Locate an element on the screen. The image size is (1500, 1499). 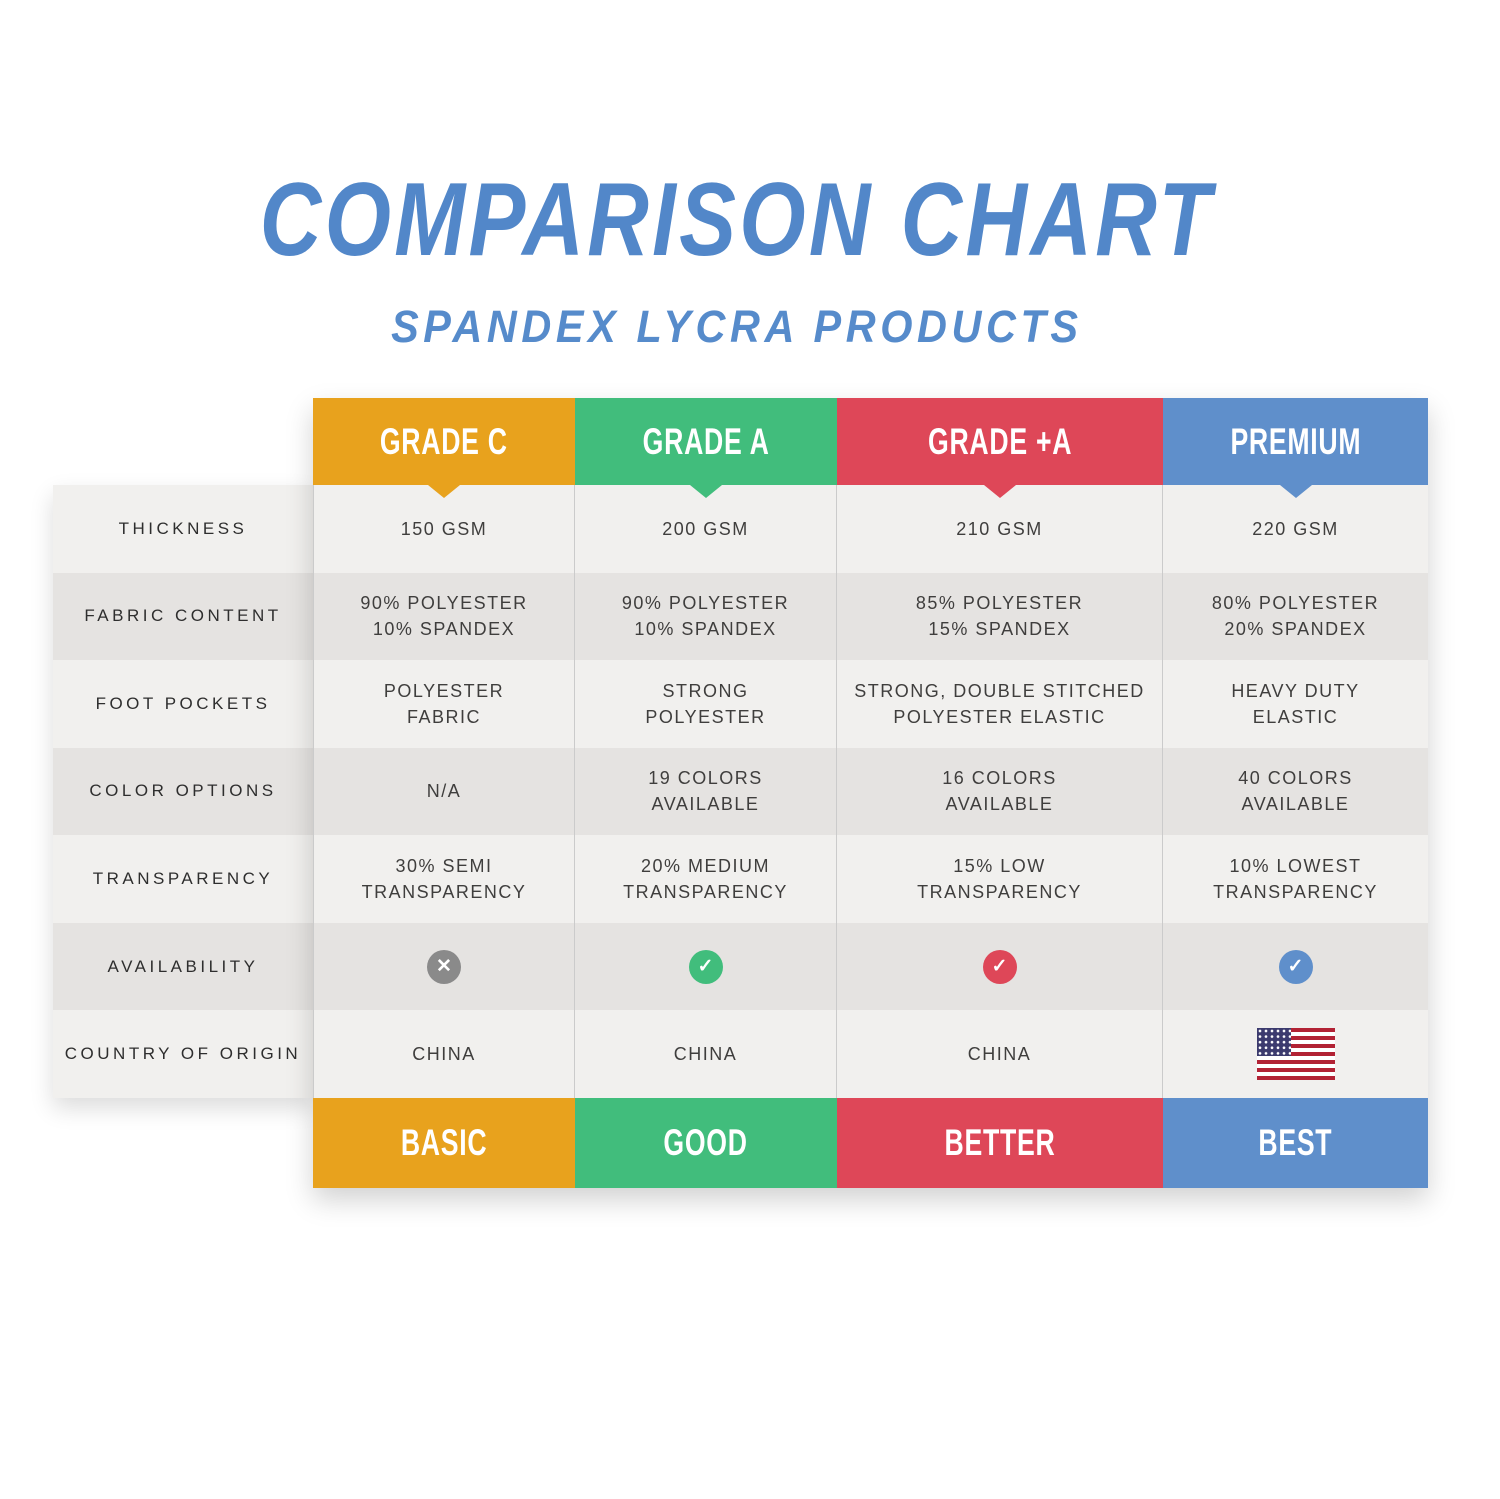
tier-footer-basic: BASIC is located at coordinates (444, 1143).